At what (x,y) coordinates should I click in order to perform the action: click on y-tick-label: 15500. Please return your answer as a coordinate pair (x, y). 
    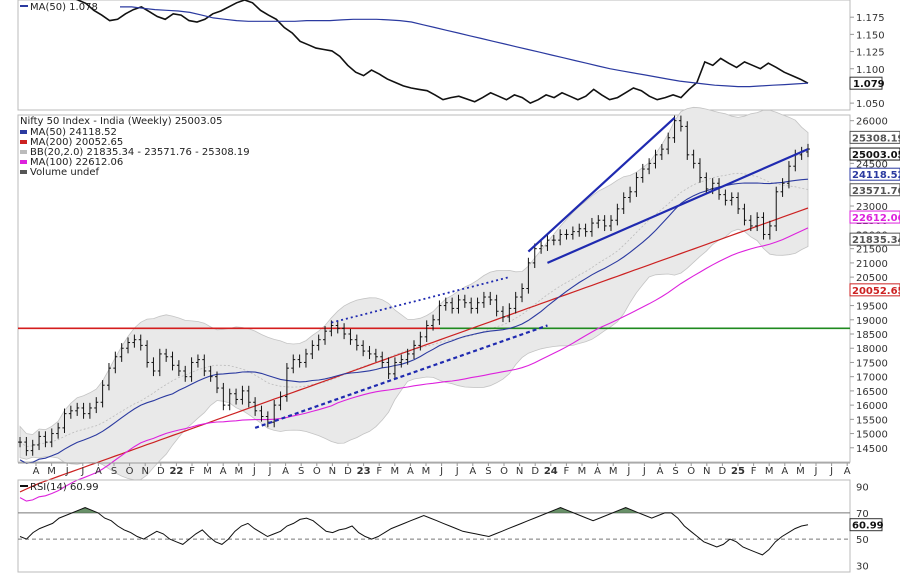
    Looking at the image, I should click on (872, 420).